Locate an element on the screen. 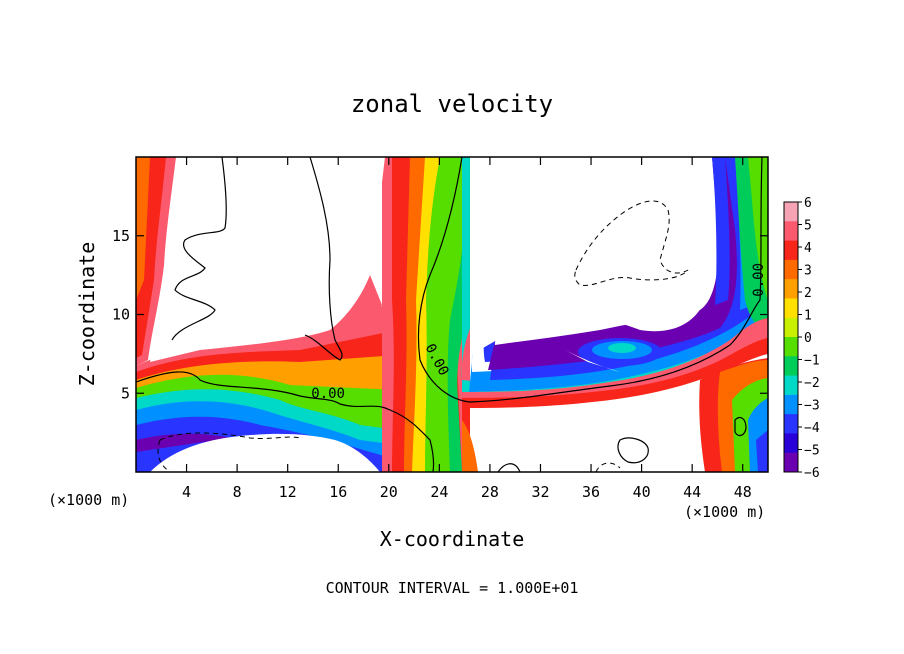  colorbar-tick-label: −4 is located at coordinates (812, 428).